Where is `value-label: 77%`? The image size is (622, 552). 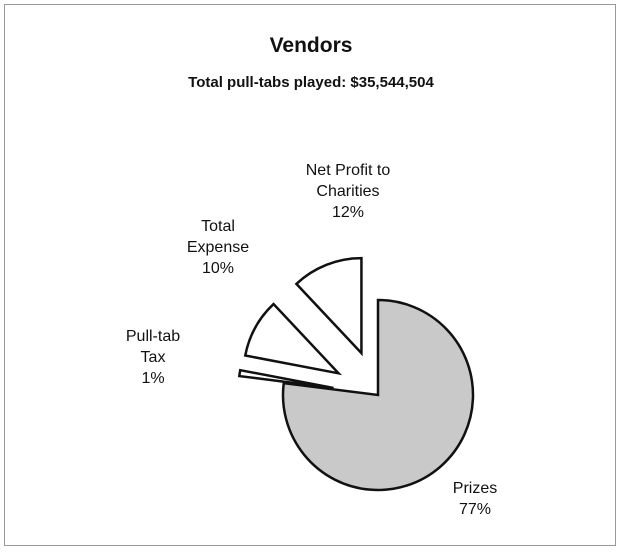 value-label: 77% is located at coordinates (475, 509).